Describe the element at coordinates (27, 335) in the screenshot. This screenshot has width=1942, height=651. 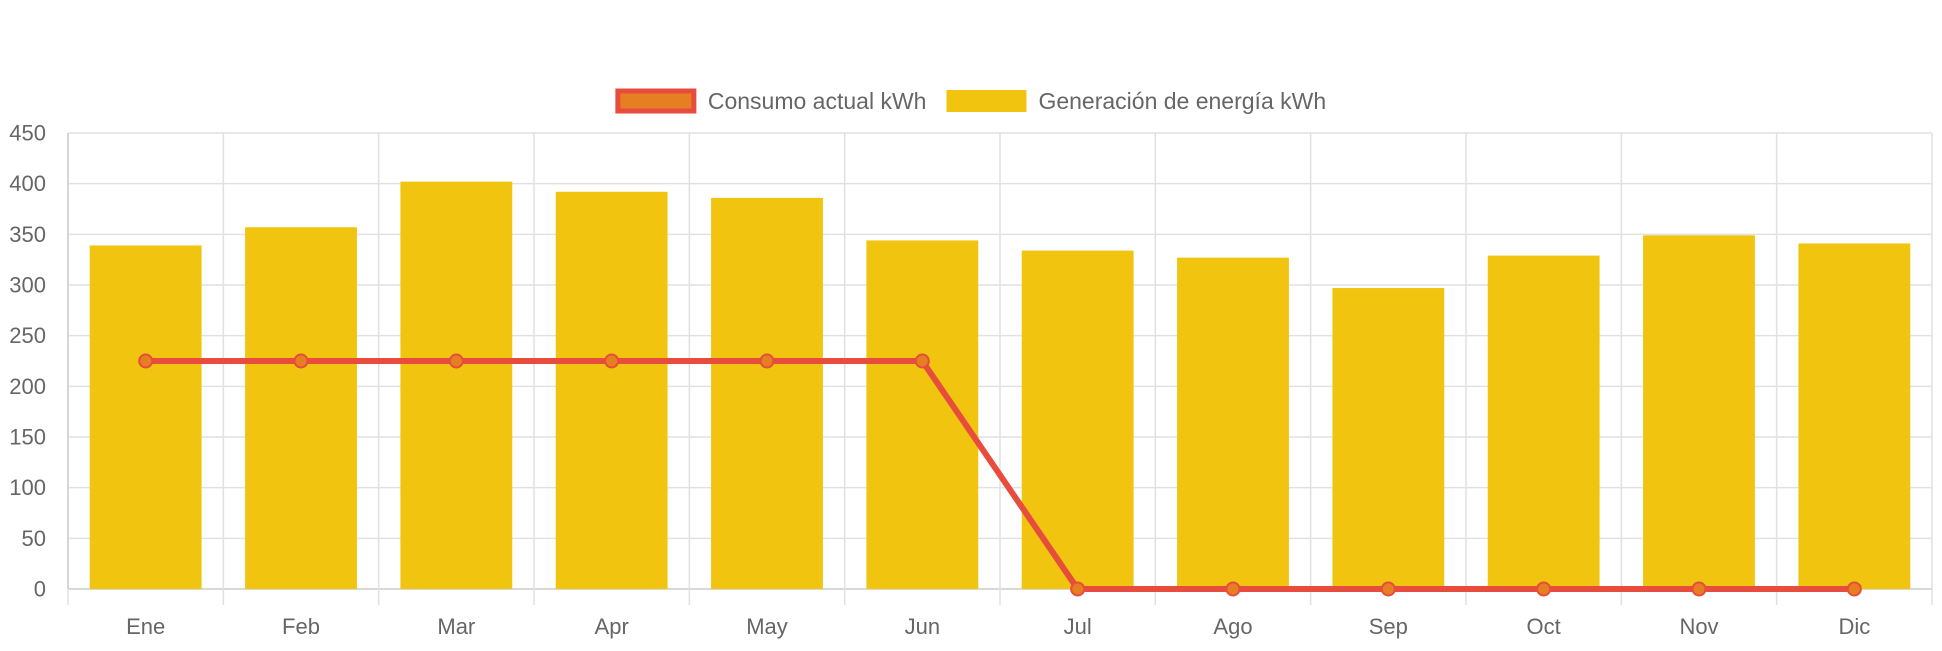
I see `y-tick-label: 250` at that location.